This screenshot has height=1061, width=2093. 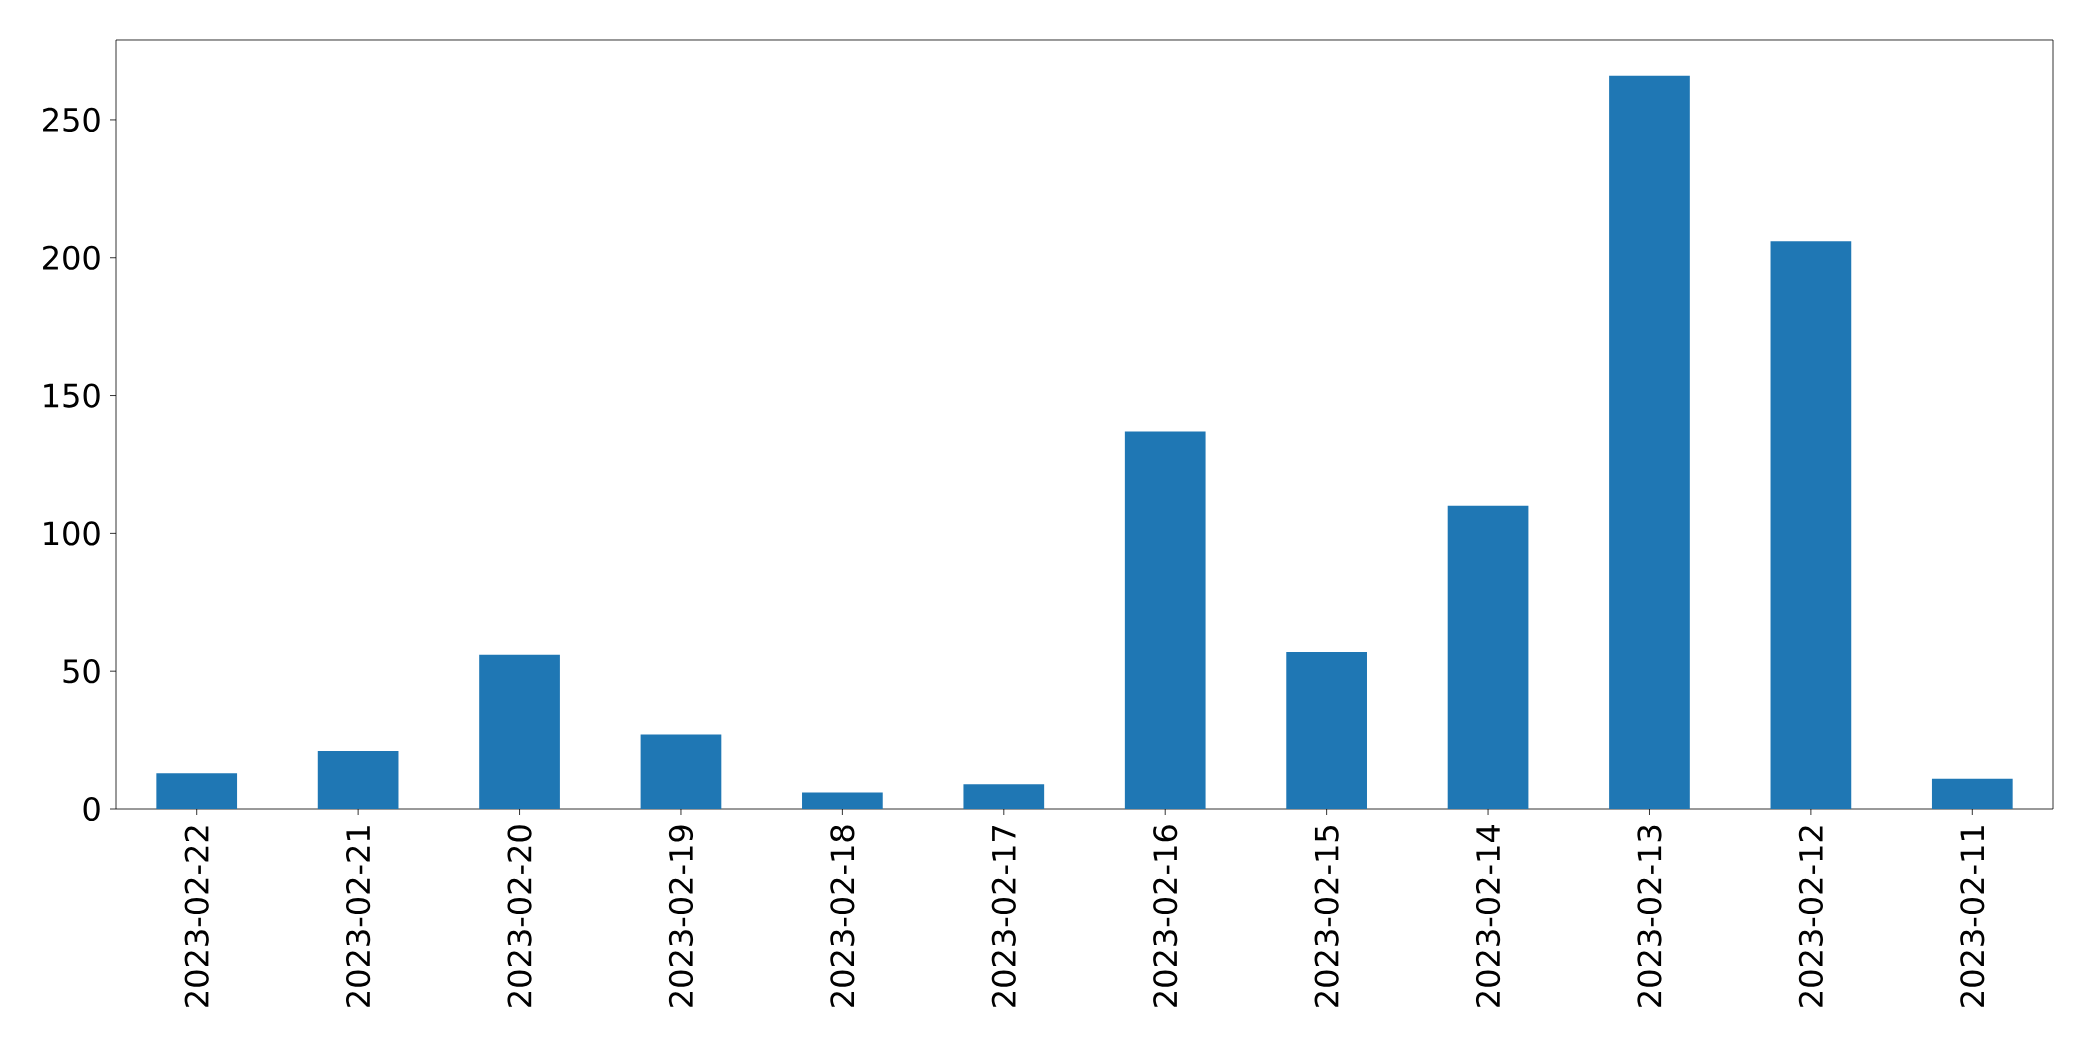 What do you see at coordinates (519, 916) in the screenshot?
I see `x-tick-label: 2023-02-20` at bounding box center [519, 916].